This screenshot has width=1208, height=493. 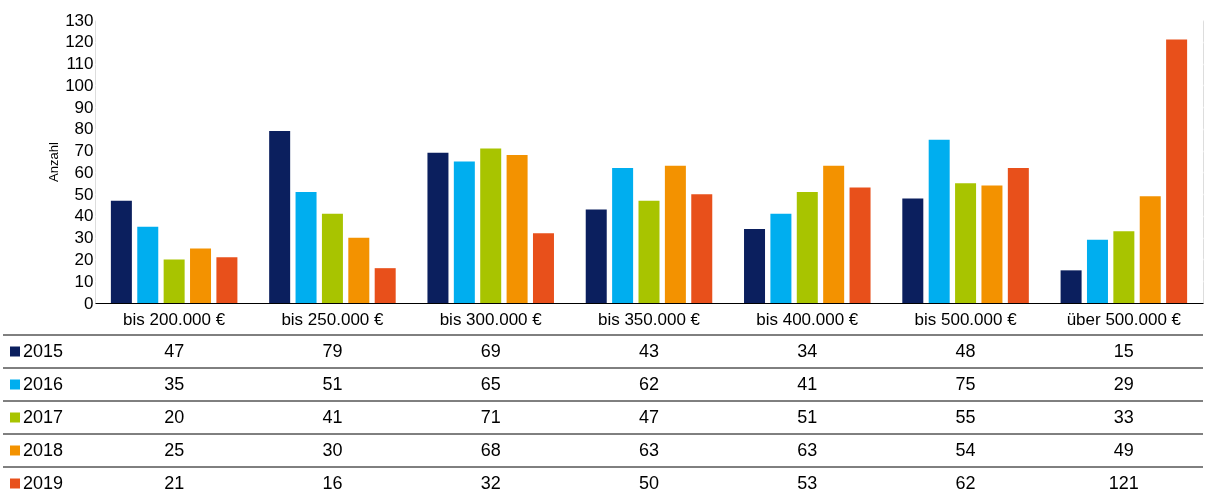 What do you see at coordinates (966, 319) in the screenshot?
I see `x-tick-label: bis 500.000 €` at bounding box center [966, 319].